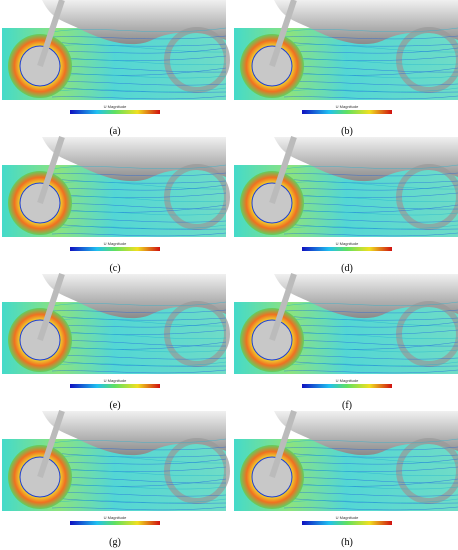 The width and height of the screenshot is (458, 550). I want to click on panel-label: (c), so click(114, 268).